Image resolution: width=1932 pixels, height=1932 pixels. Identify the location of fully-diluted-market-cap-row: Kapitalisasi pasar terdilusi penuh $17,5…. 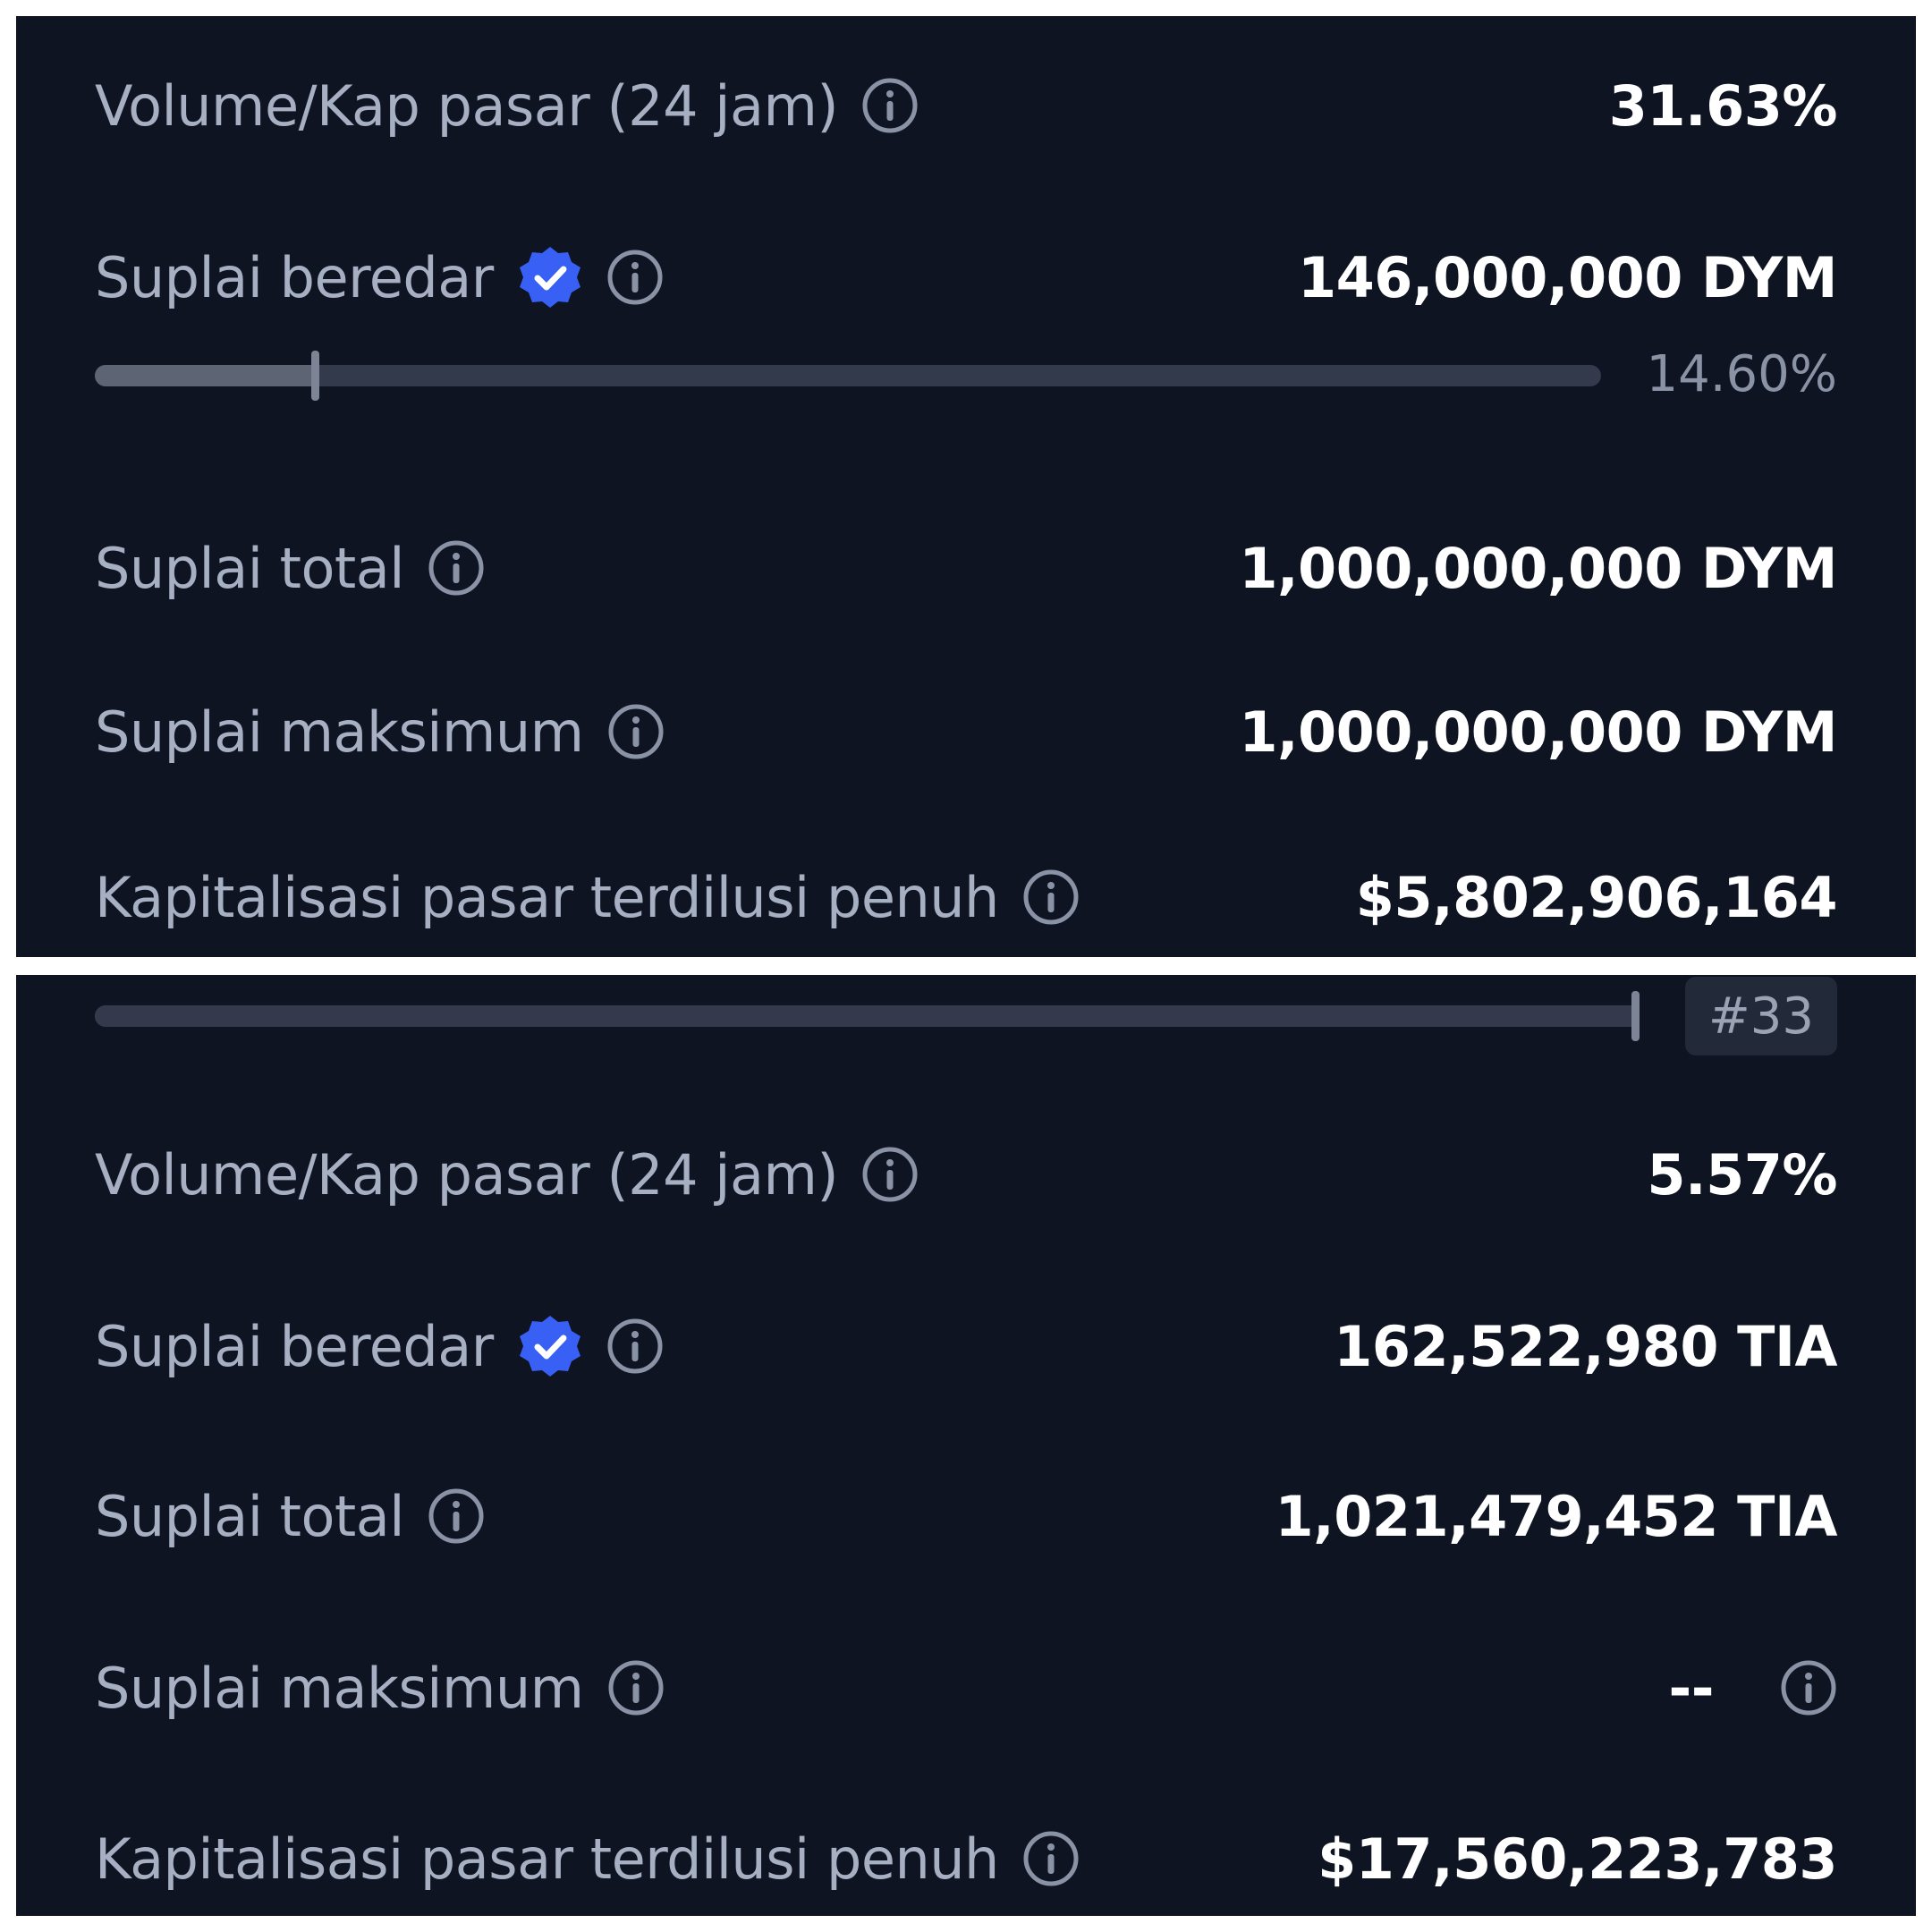
(966, 1858).